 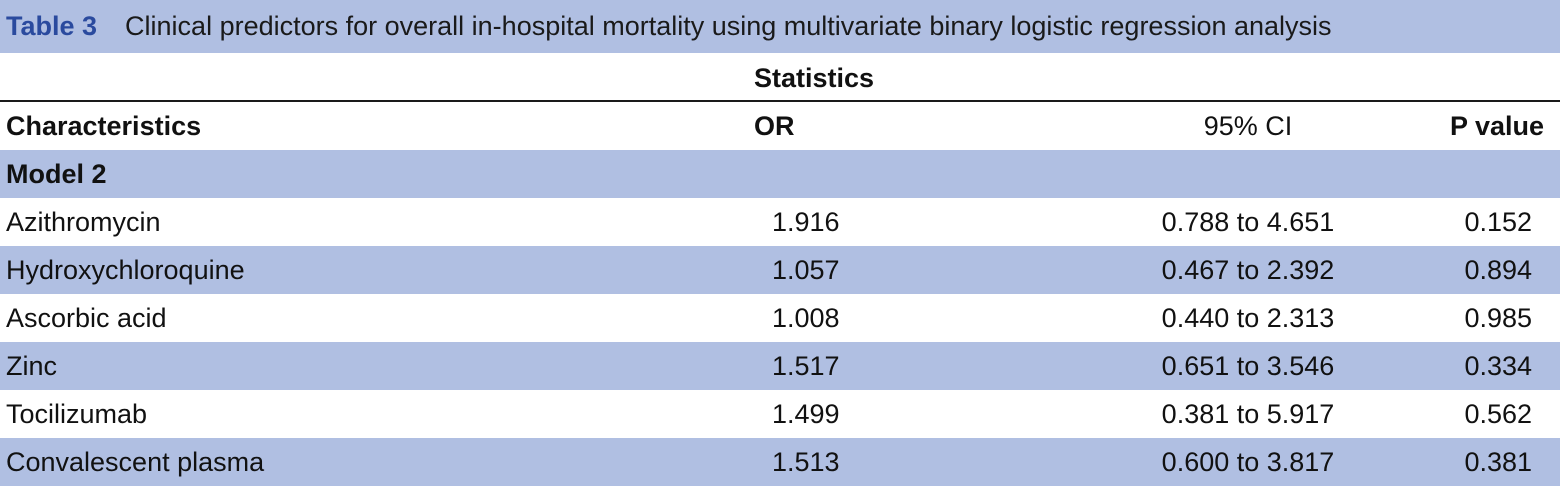 What do you see at coordinates (774, 125) in the screenshot?
I see `column-header-or: OR` at bounding box center [774, 125].